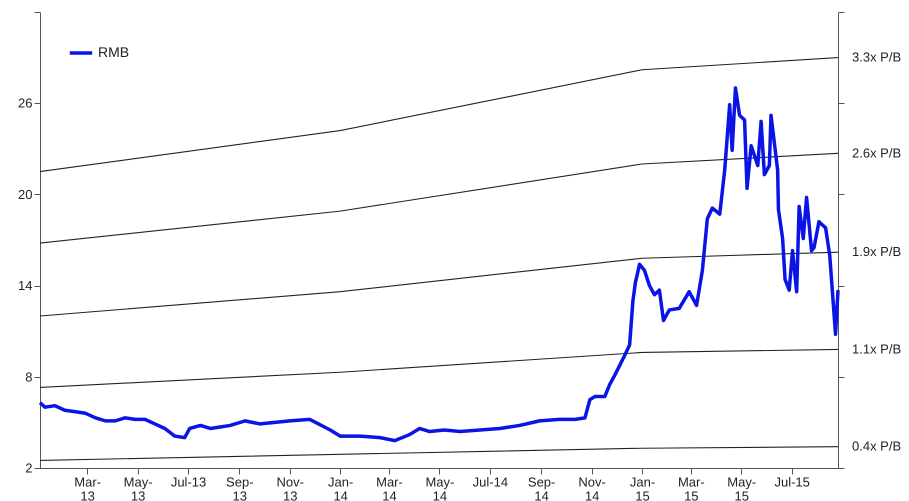  Describe the element at coordinates (877, 57) in the screenshot. I see `series-label: 3.3x P/B` at that location.